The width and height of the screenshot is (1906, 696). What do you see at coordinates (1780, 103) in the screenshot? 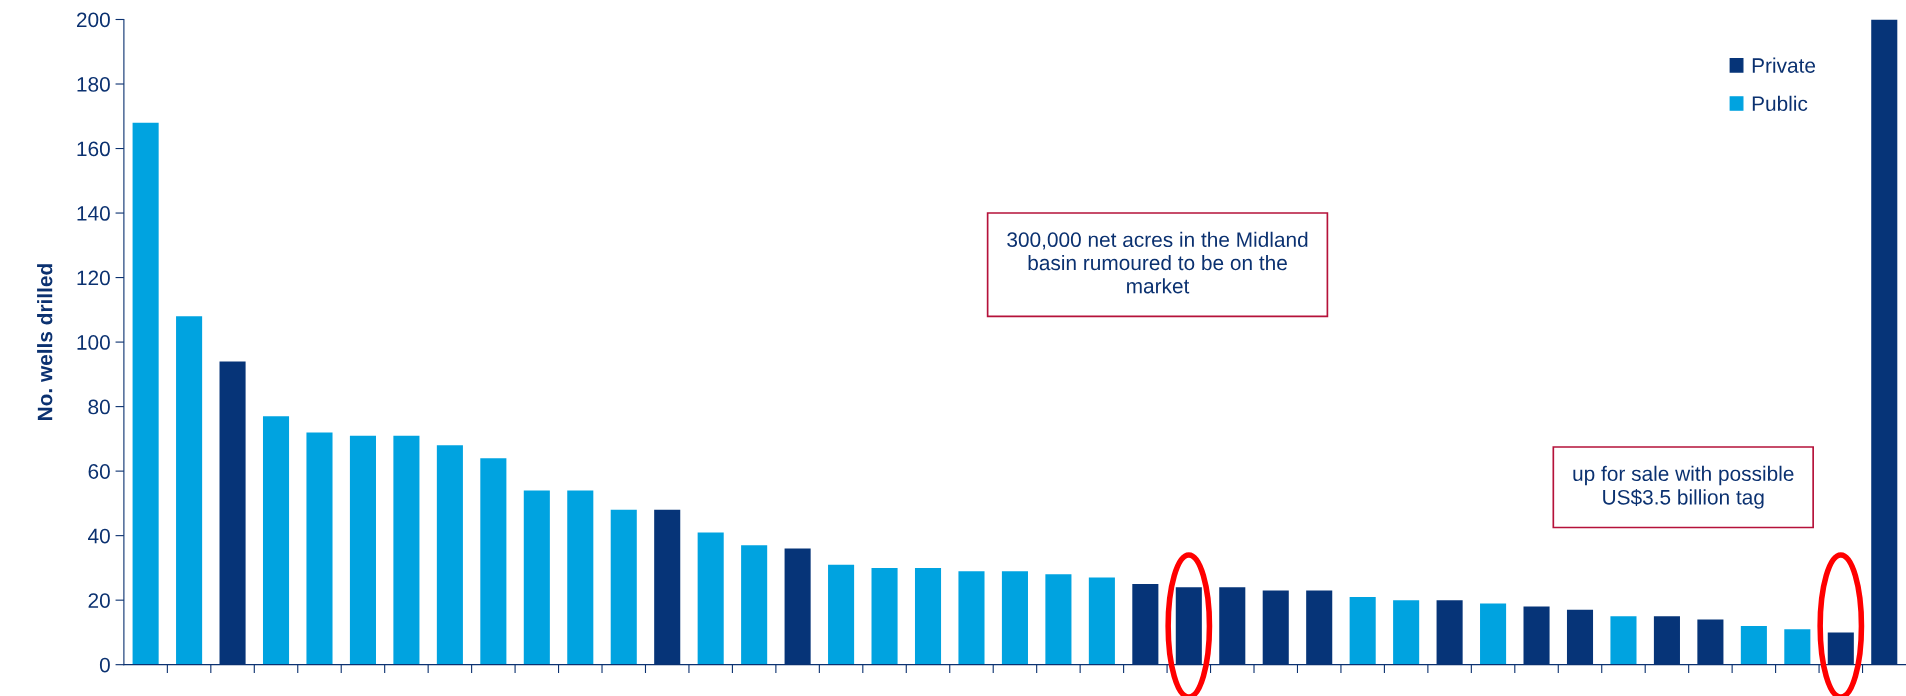
I see `legend-label: Public` at bounding box center [1780, 103].